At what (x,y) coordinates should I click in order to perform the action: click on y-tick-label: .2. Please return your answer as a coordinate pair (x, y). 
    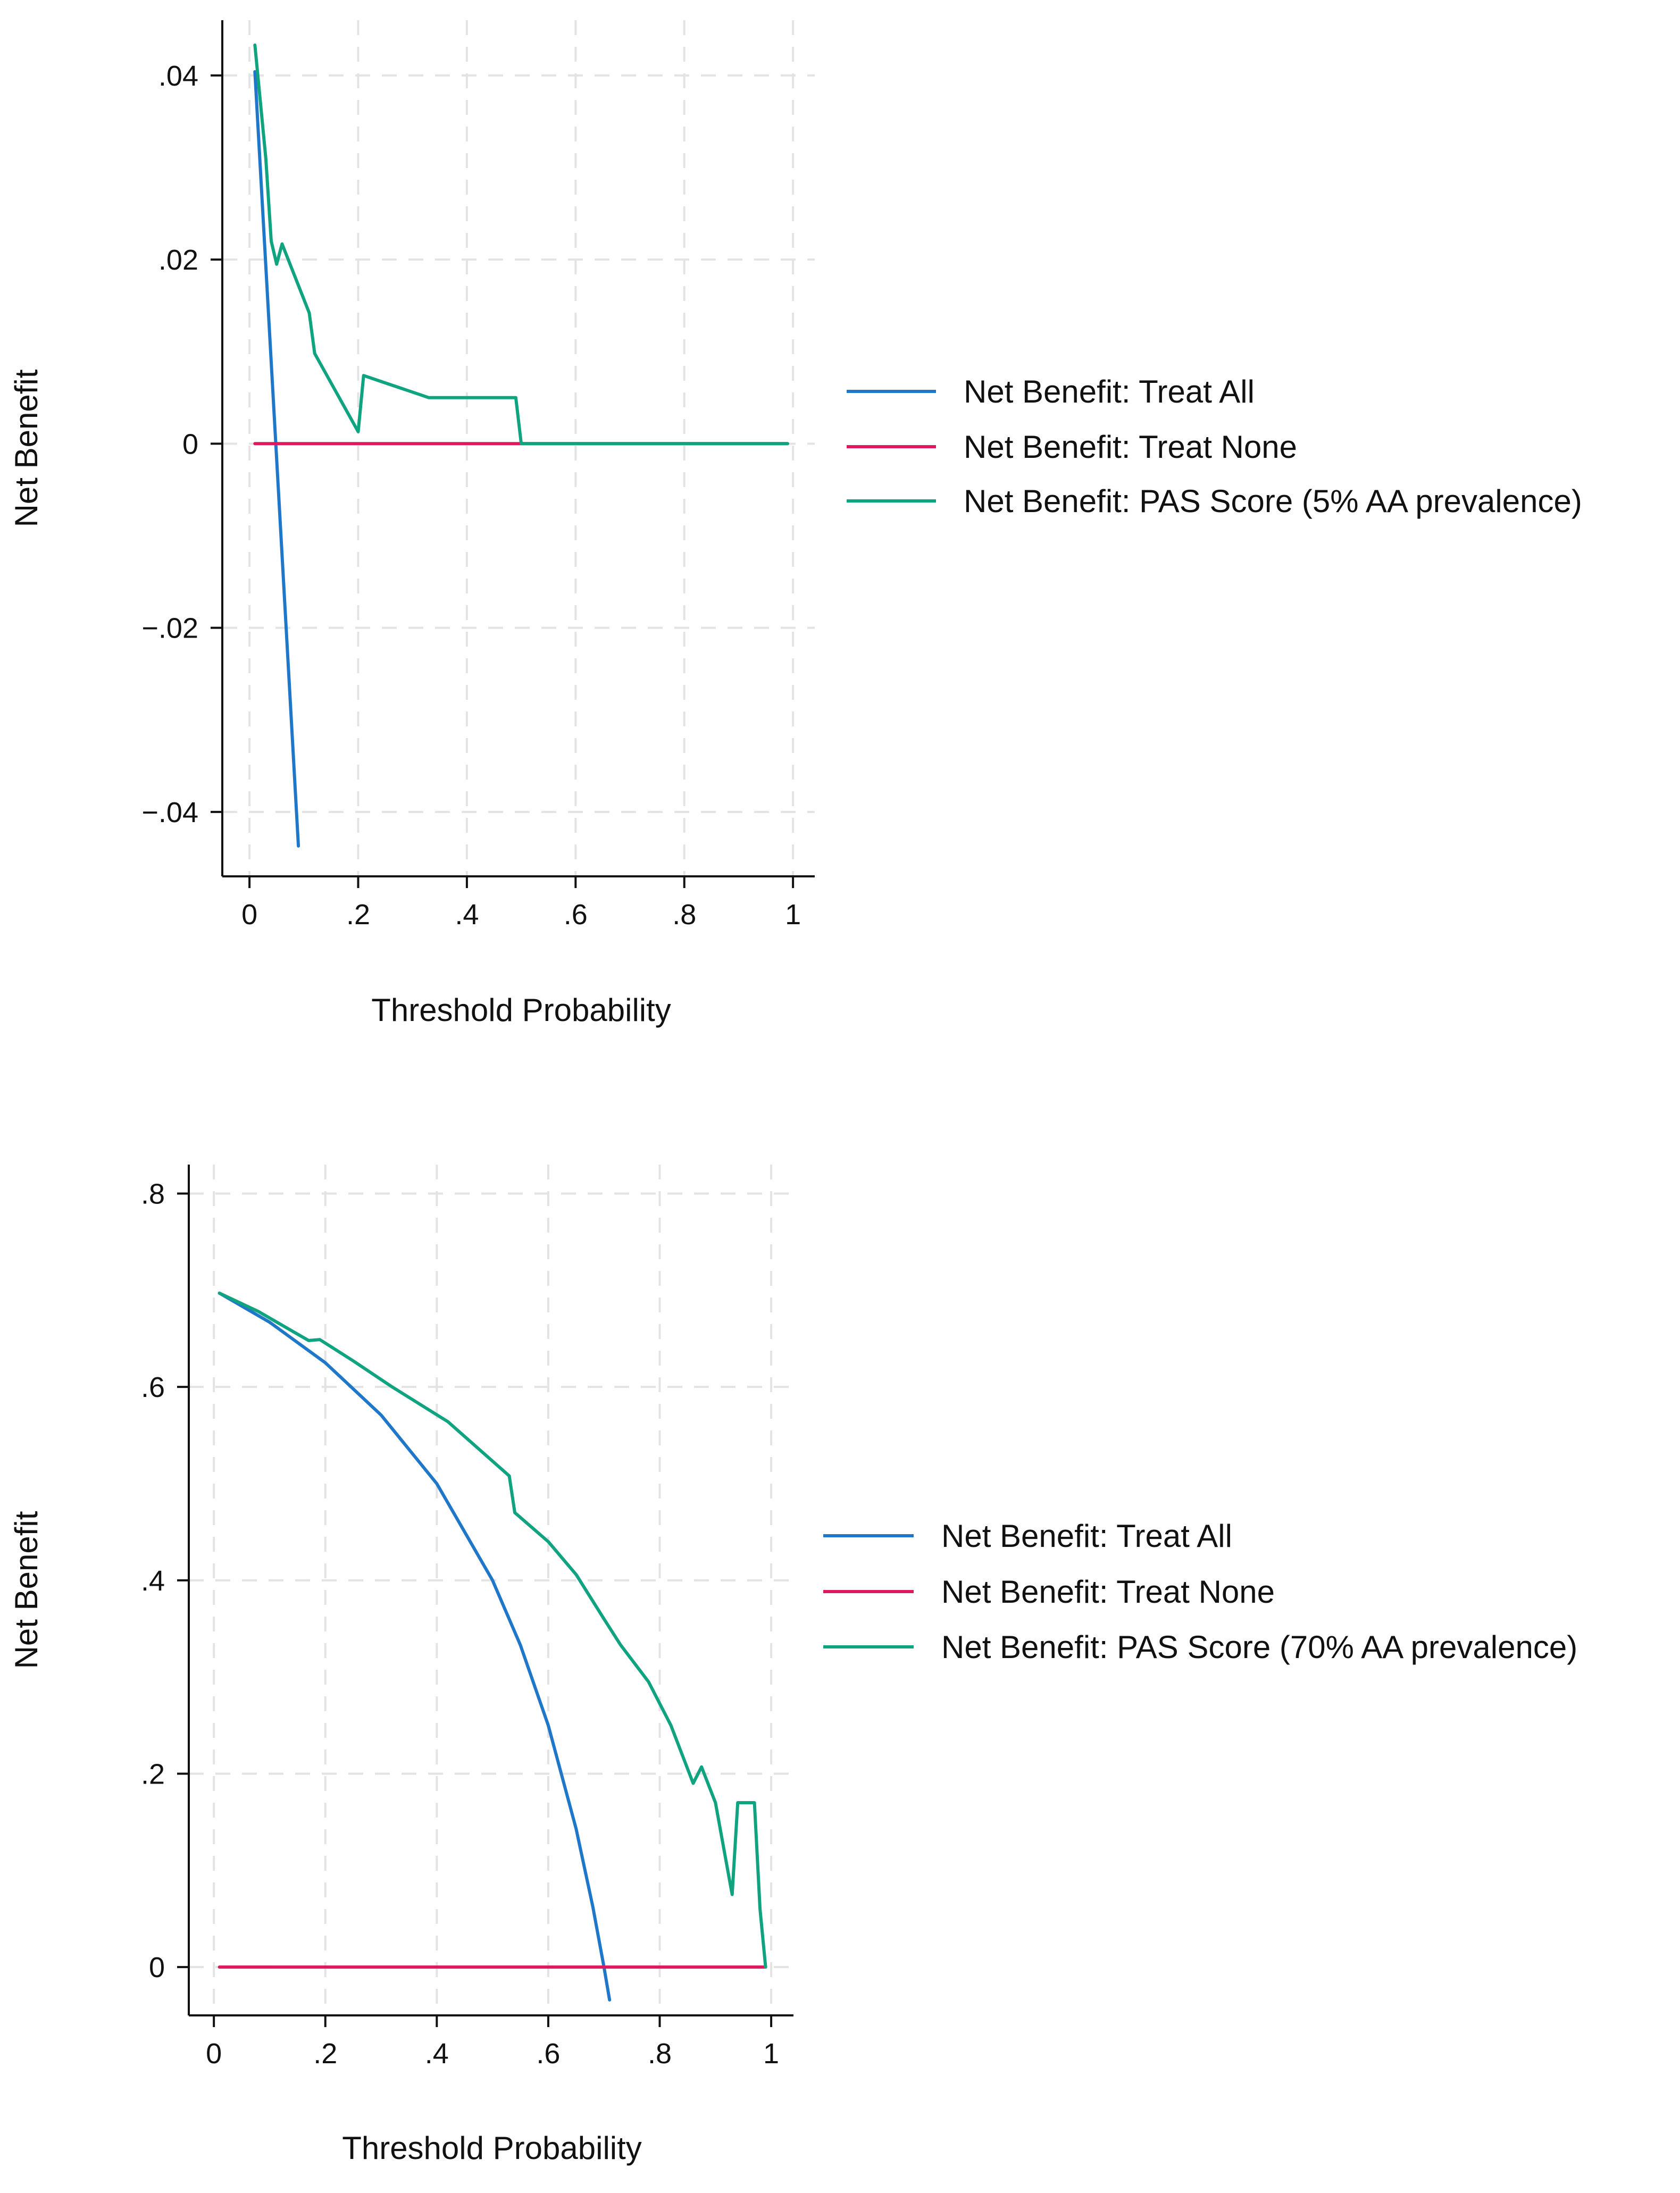
    Looking at the image, I should click on (153, 1774).